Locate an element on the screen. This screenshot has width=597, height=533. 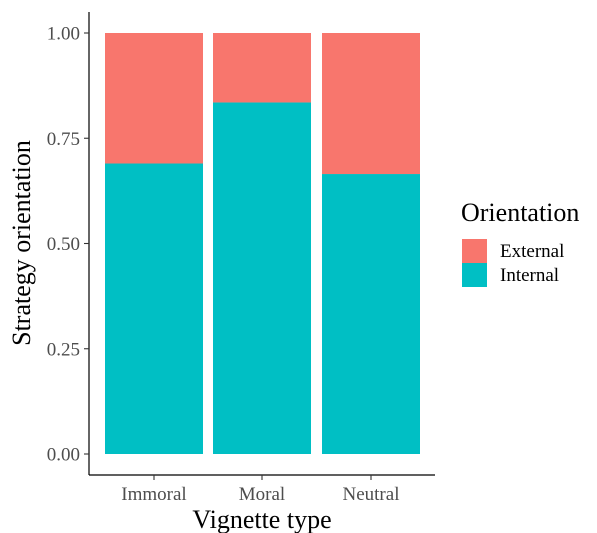
x-tick-label: Neutral is located at coordinates (371, 494).